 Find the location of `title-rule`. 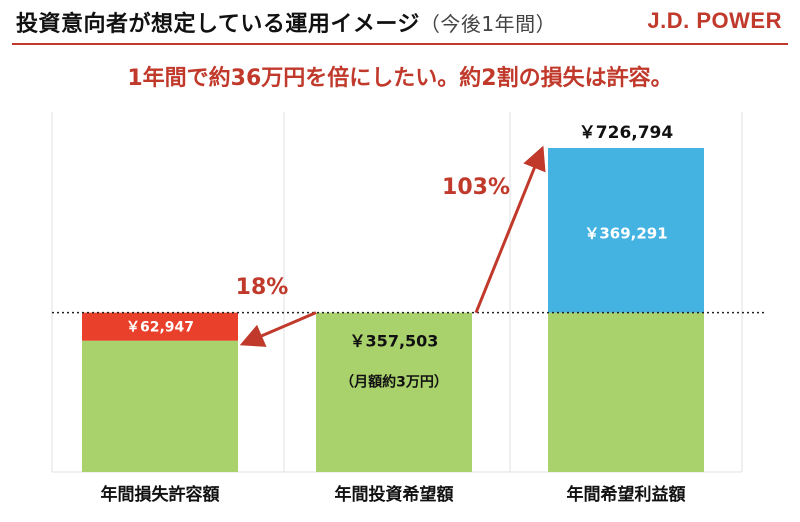

title-rule is located at coordinates (400, 44).